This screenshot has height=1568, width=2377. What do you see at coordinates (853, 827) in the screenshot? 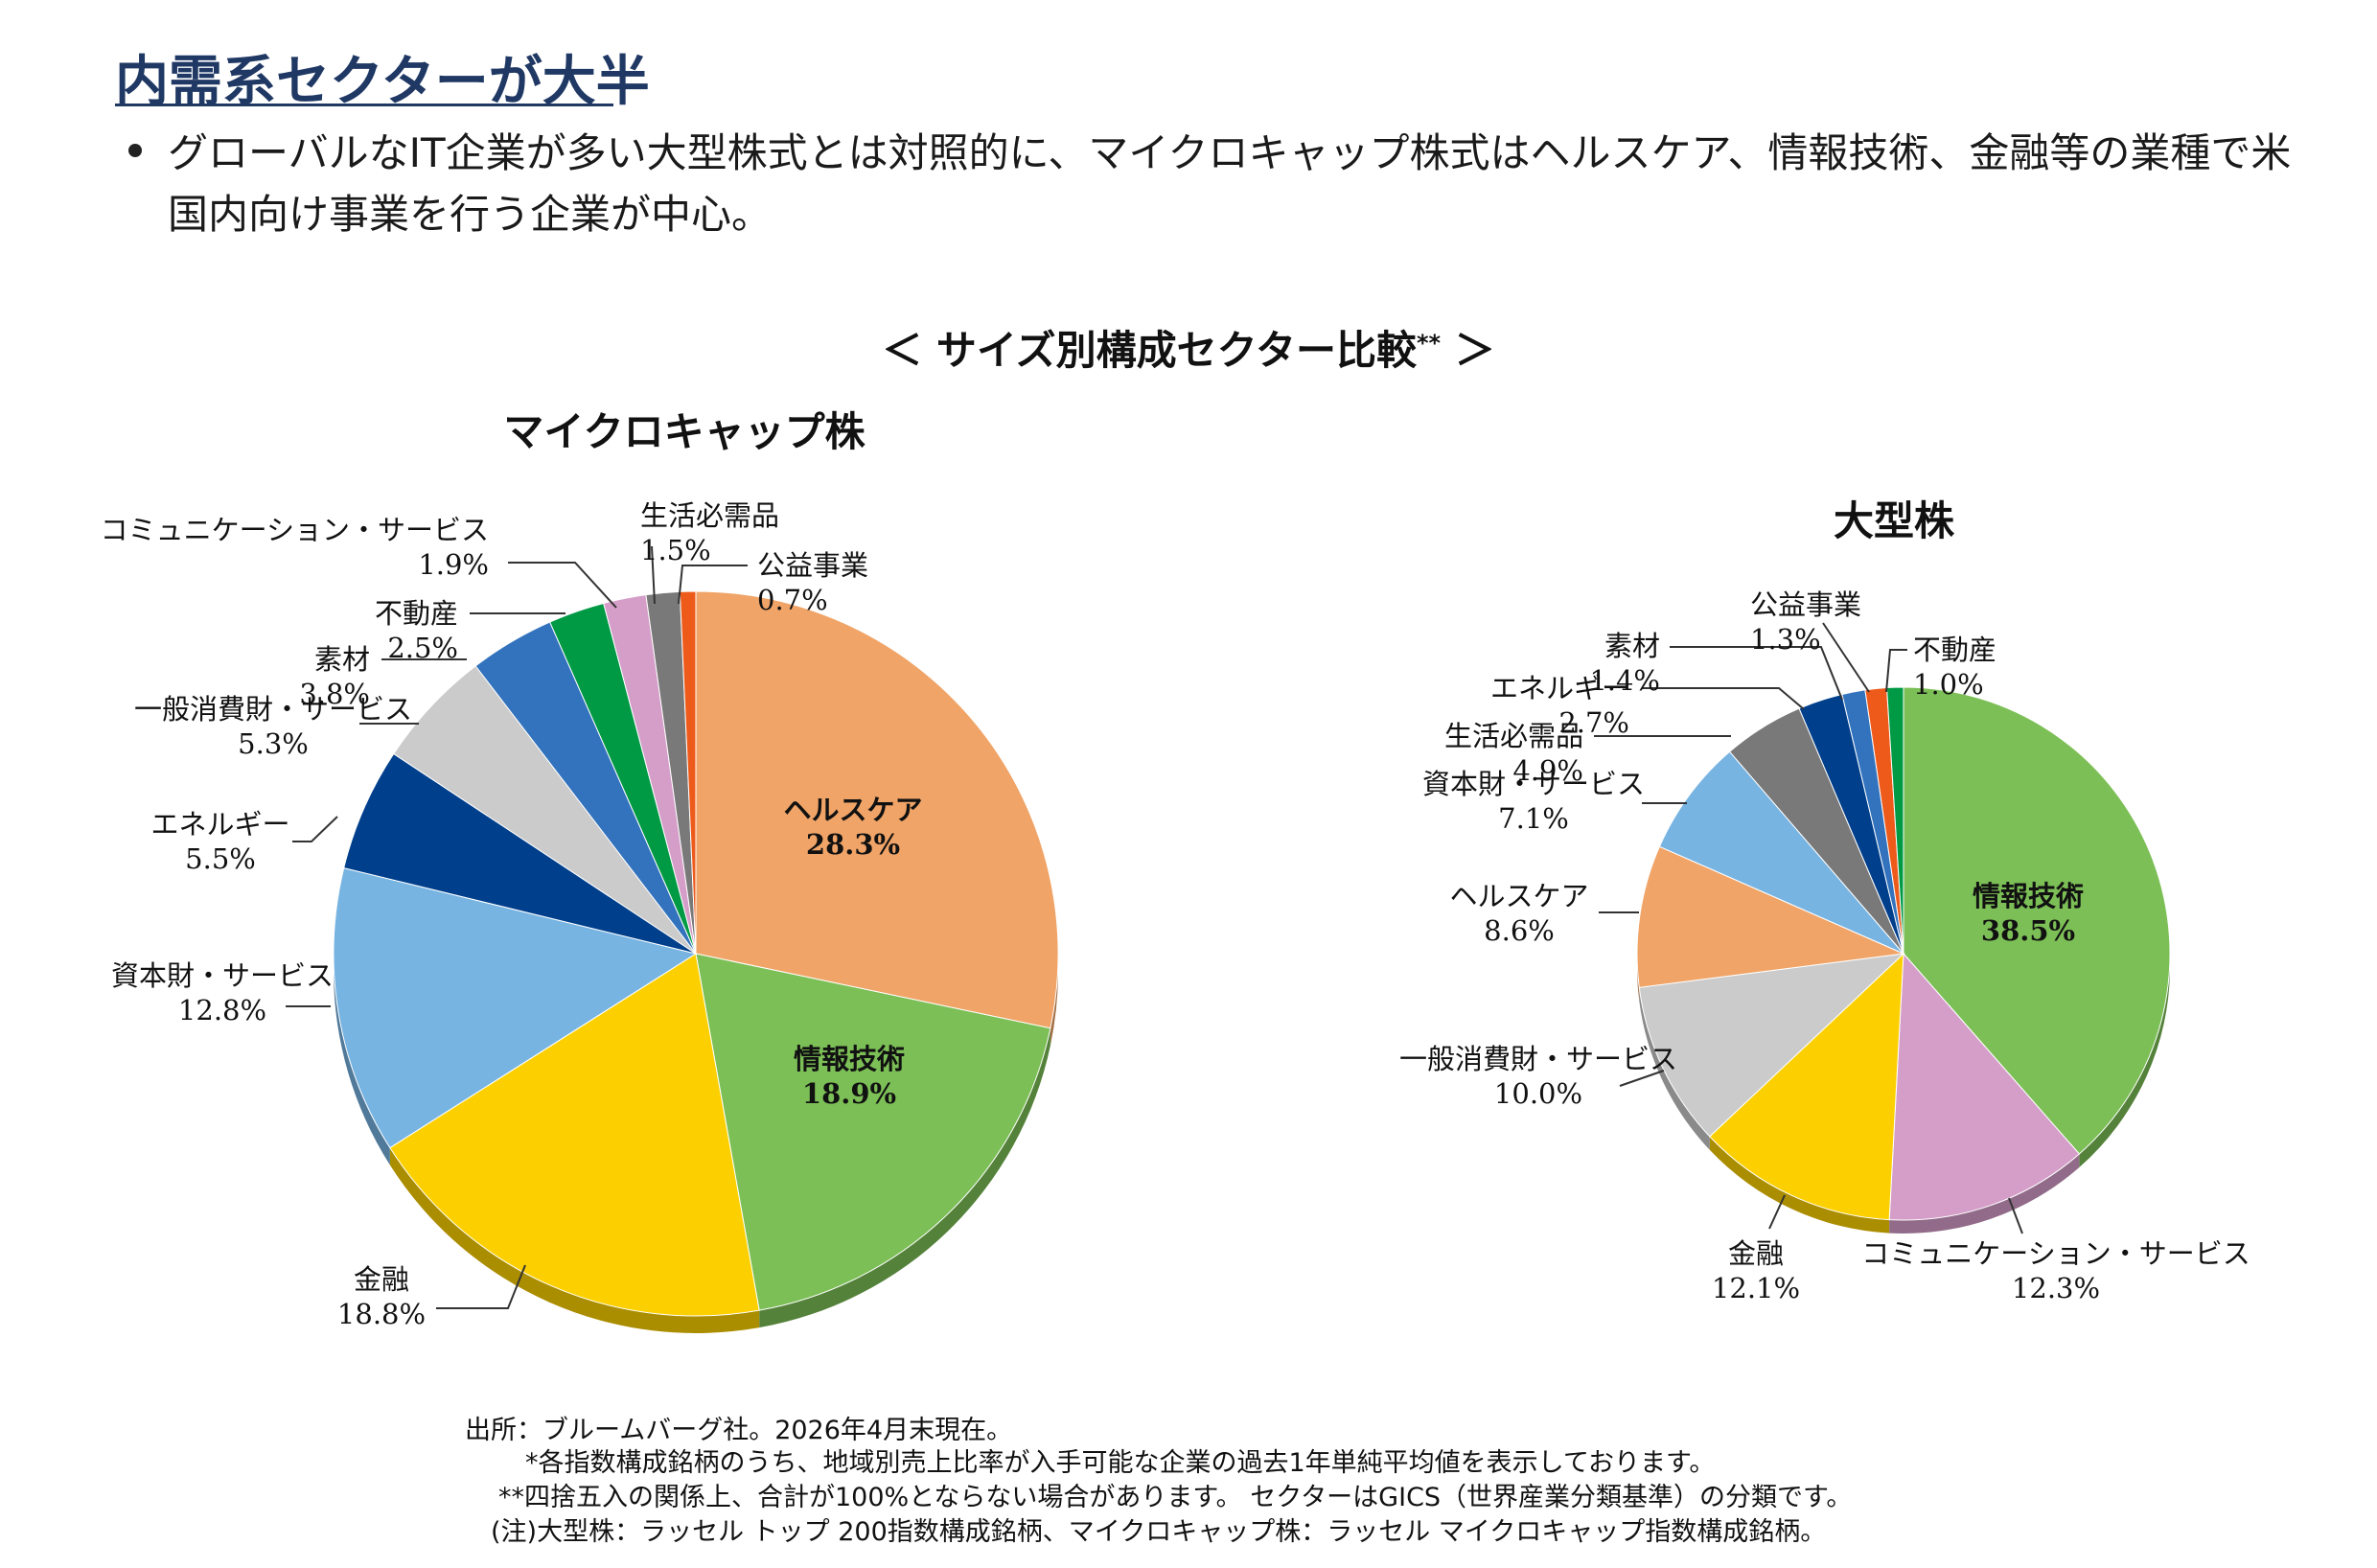
I see `chart-0-data-label-0: ヘルスケア 28.3%` at bounding box center [853, 827].